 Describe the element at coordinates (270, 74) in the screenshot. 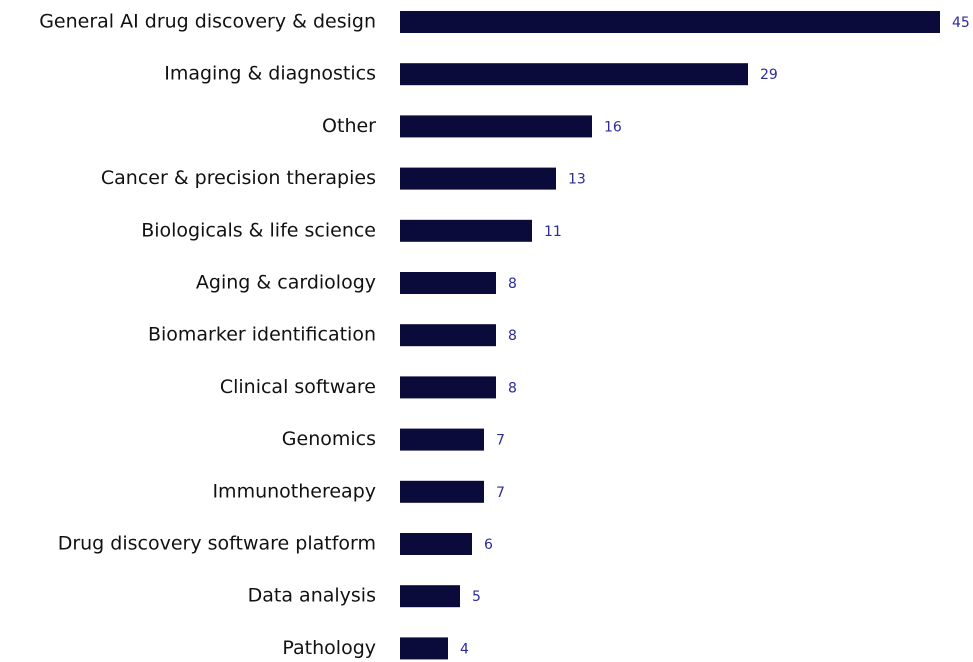

I see `category-label: Imaging & diagnostics` at that location.